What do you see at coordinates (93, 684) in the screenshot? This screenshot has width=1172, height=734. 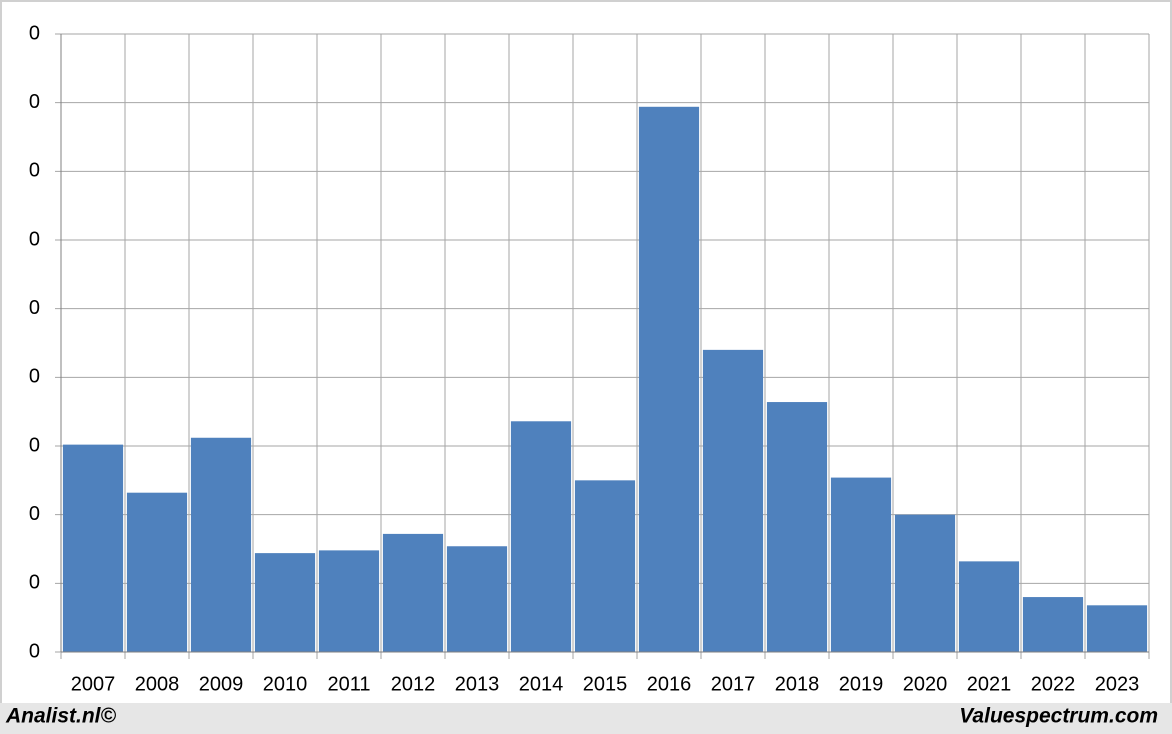 I see `x-tick-label: 2007` at bounding box center [93, 684].